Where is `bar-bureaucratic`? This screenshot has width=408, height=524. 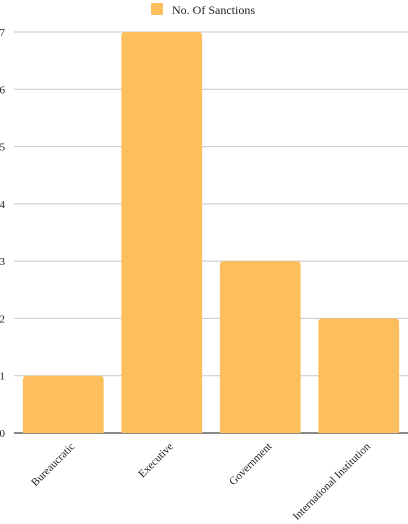
bar-bureaucratic is located at coordinates (63, 404).